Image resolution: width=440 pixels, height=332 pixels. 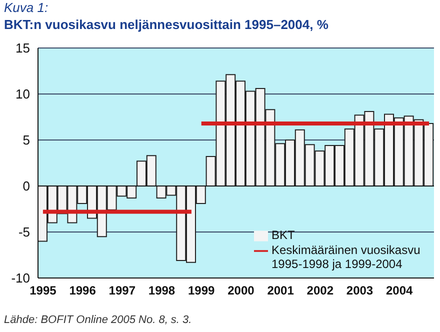 I want to click on text: Lähde: BOFIT Online 2005 No. 8, s. 3., so click(x=98, y=320).